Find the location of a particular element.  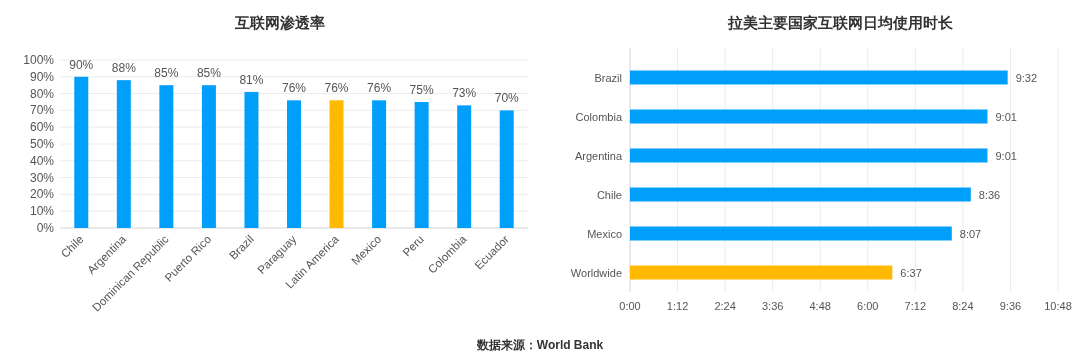

x-tick-label: 0:00 is located at coordinates (630, 306).